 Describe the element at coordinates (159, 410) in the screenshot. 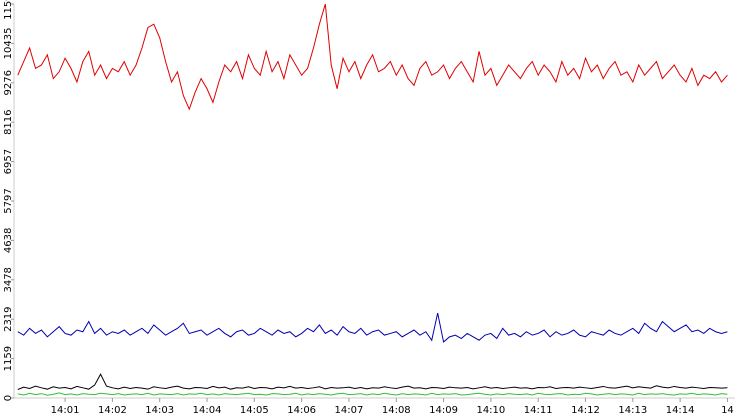

I see `x-tick-label: 14:03` at that location.